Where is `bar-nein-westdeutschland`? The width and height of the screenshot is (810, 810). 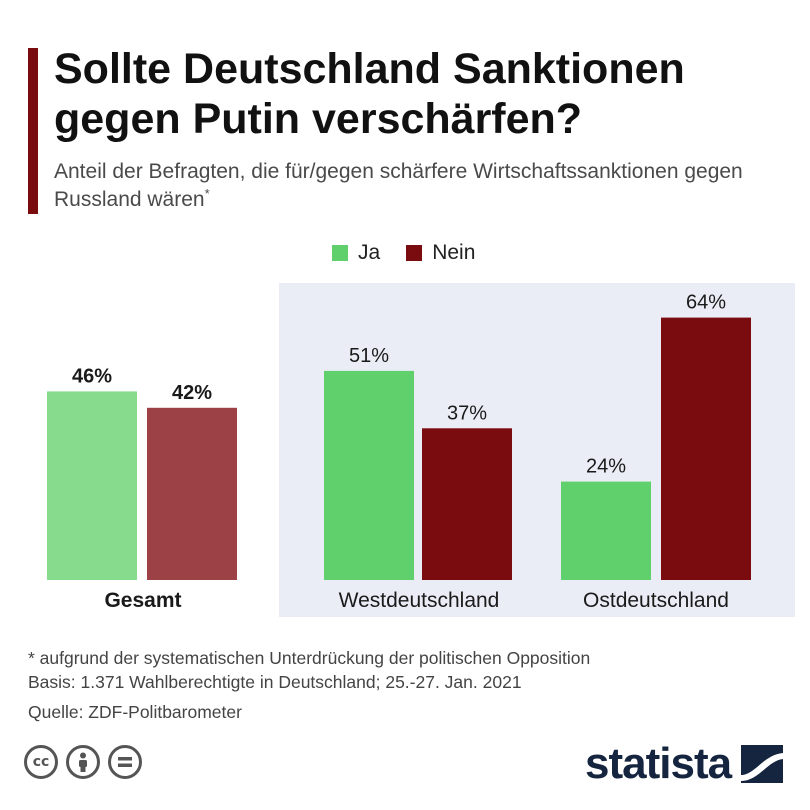
bar-nein-westdeutschland is located at coordinates (467, 504).